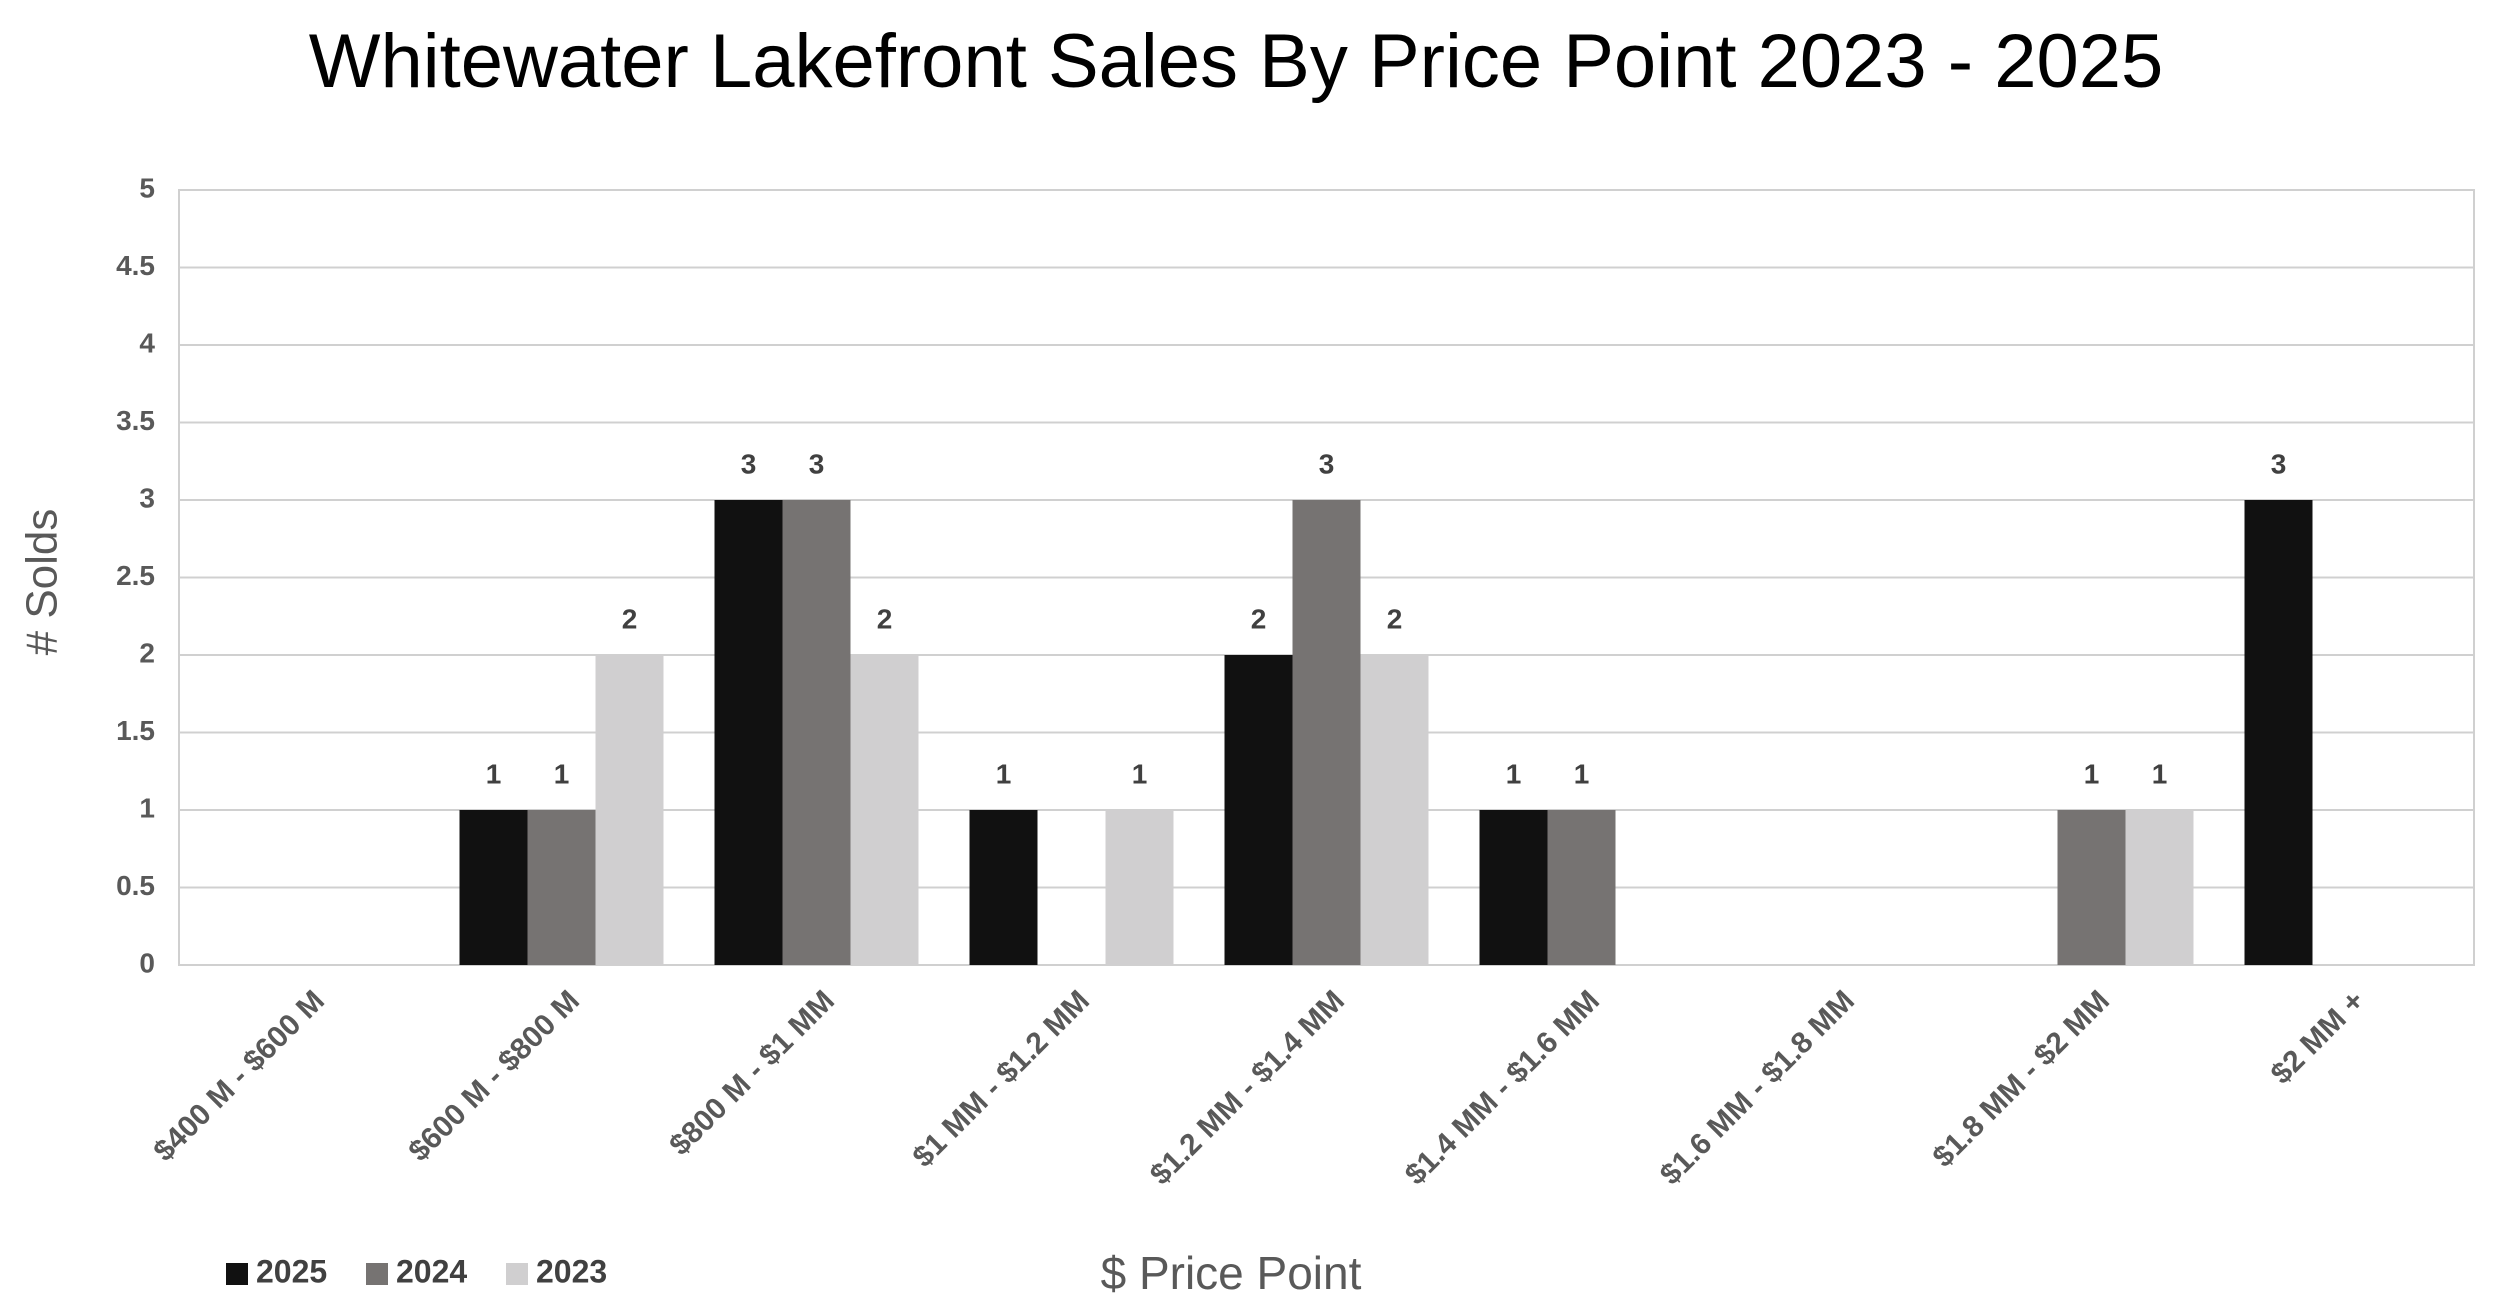 Image resolution: width=2500 pixels, height=1315 pixels. I want to click on y-tick-label: 0.5, so click(135, 885).